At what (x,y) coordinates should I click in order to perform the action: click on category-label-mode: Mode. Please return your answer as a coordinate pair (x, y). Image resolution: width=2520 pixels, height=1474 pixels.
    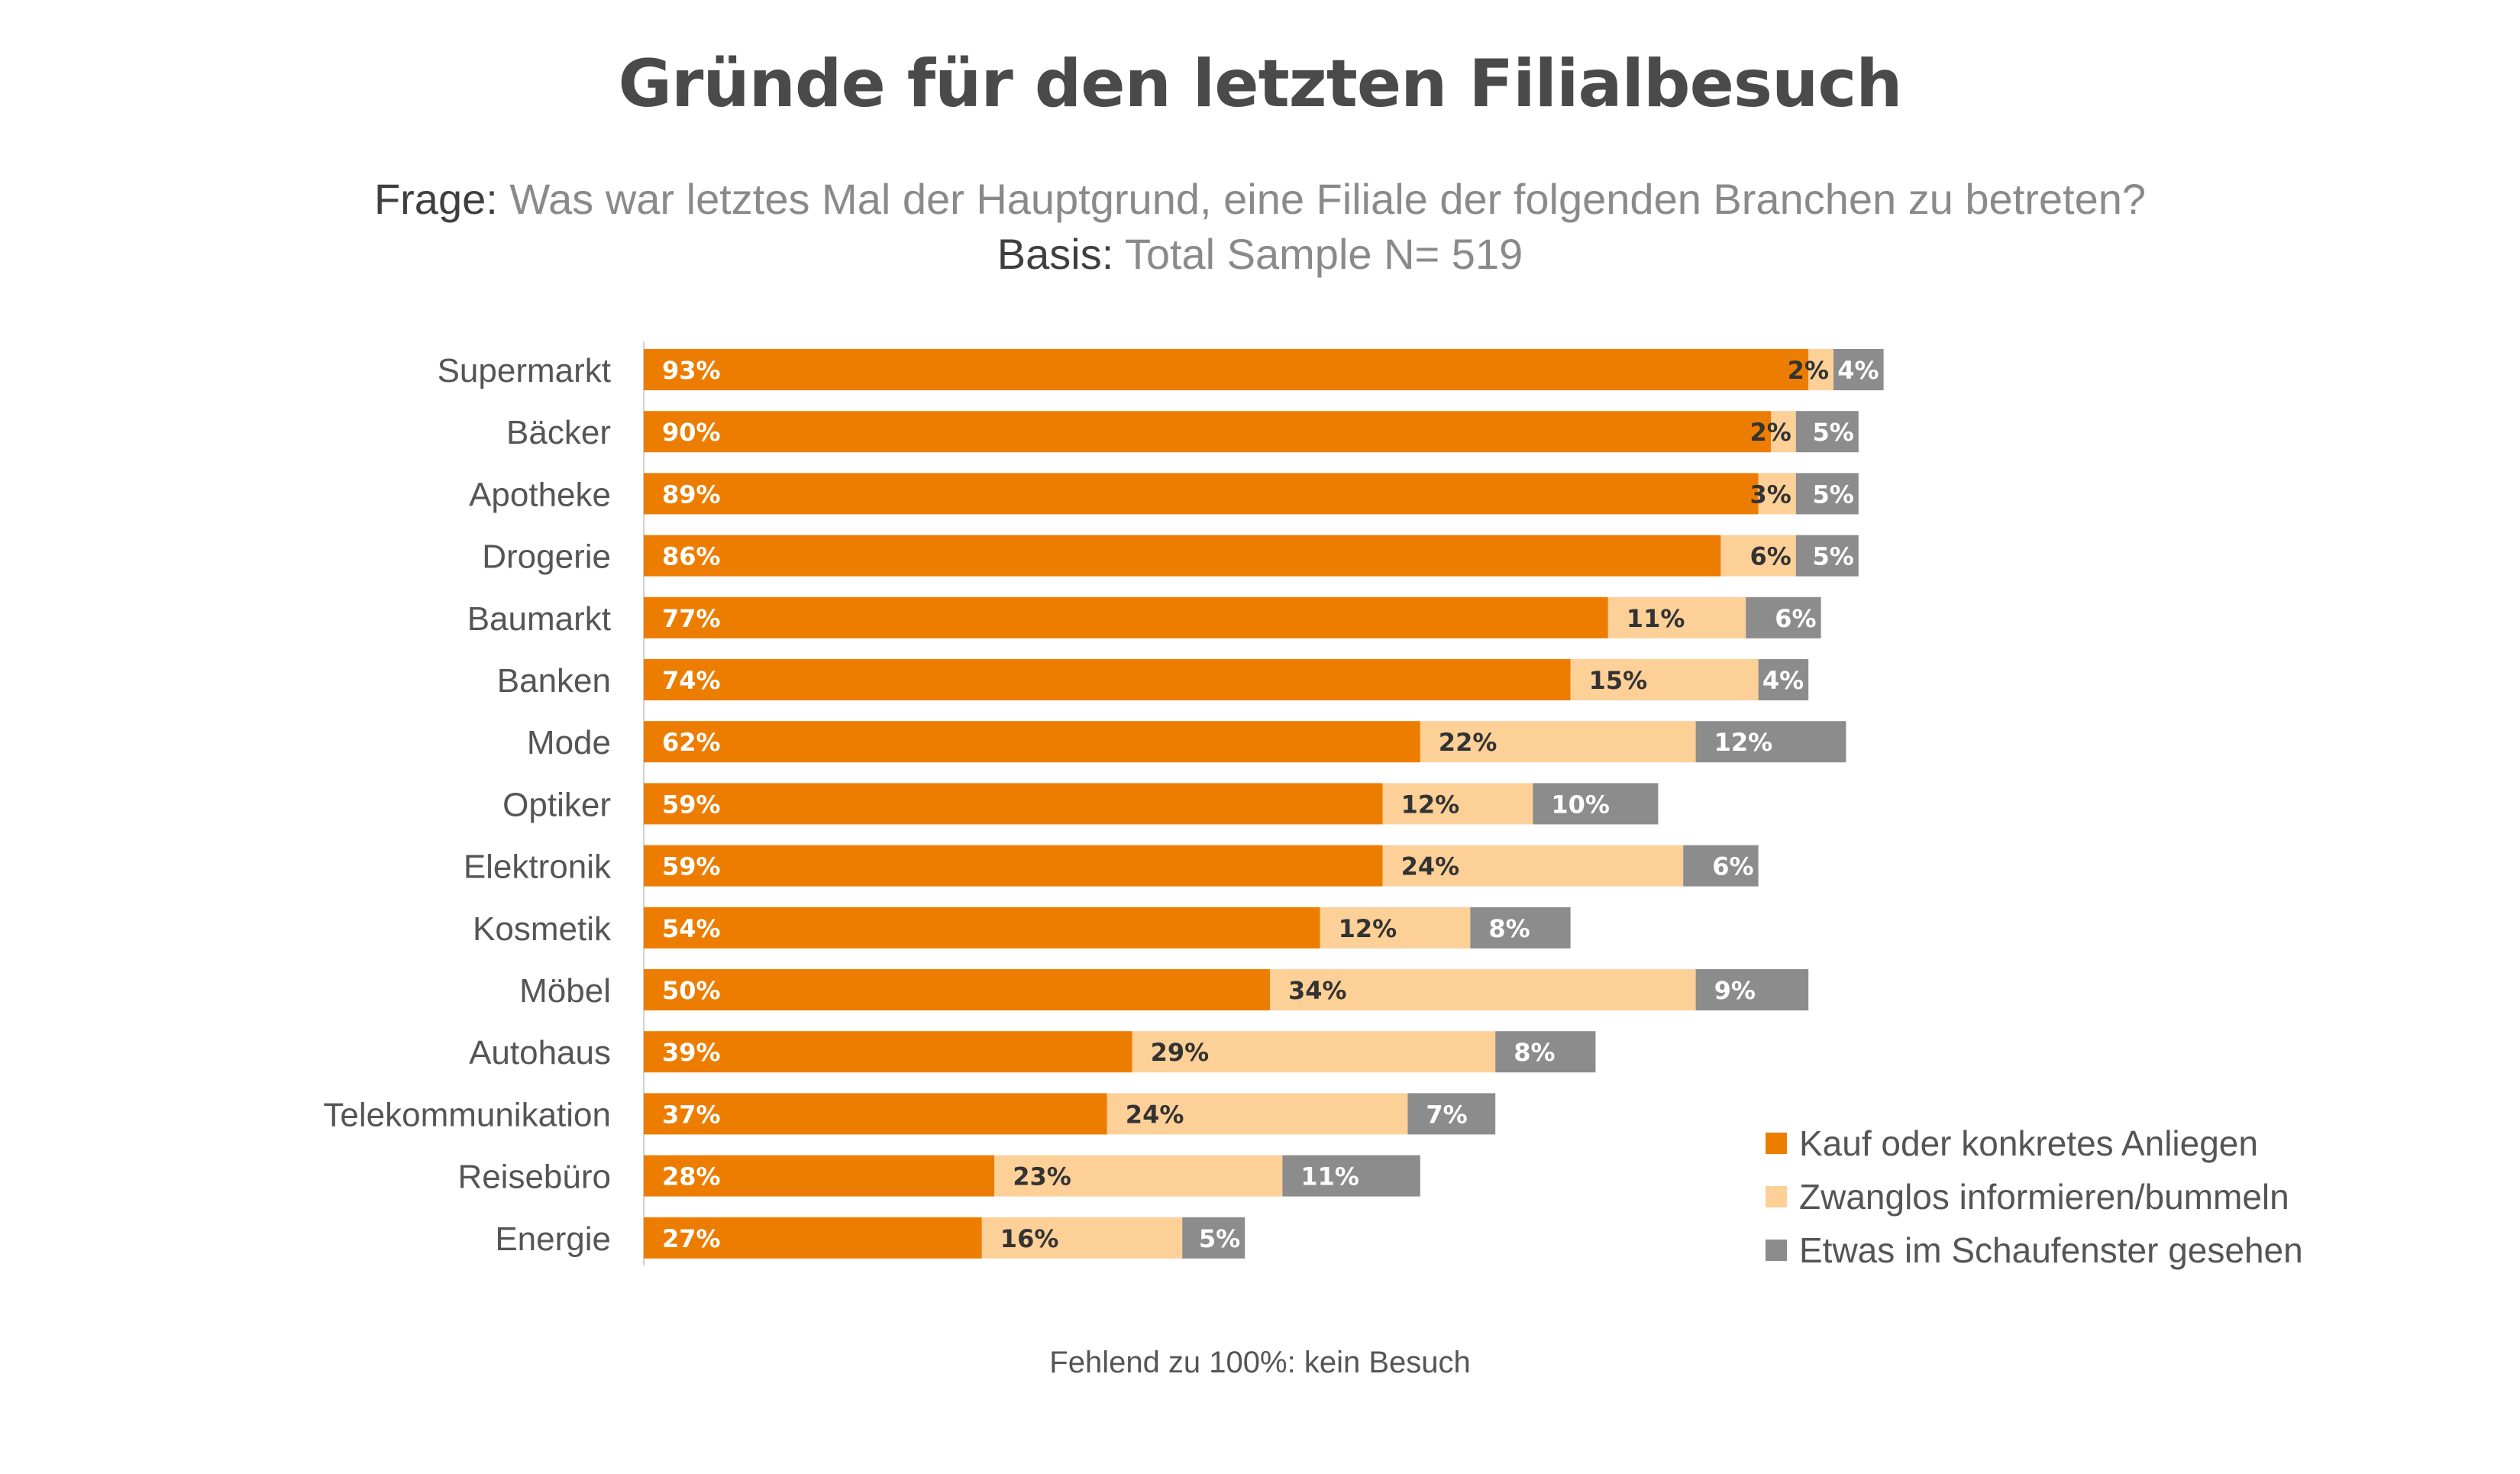
    Looking at the image, I should click on (569, 742).